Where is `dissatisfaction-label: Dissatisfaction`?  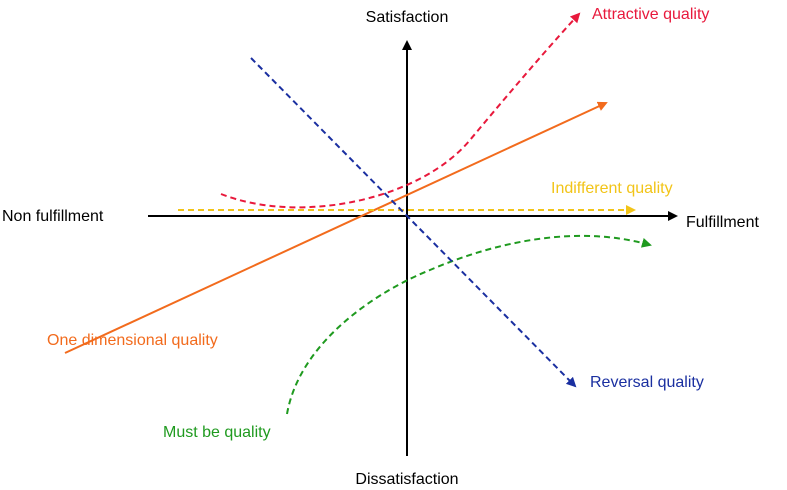
dissatisfaction-label: Dissatisfaction is located at coordinates (406, 479).